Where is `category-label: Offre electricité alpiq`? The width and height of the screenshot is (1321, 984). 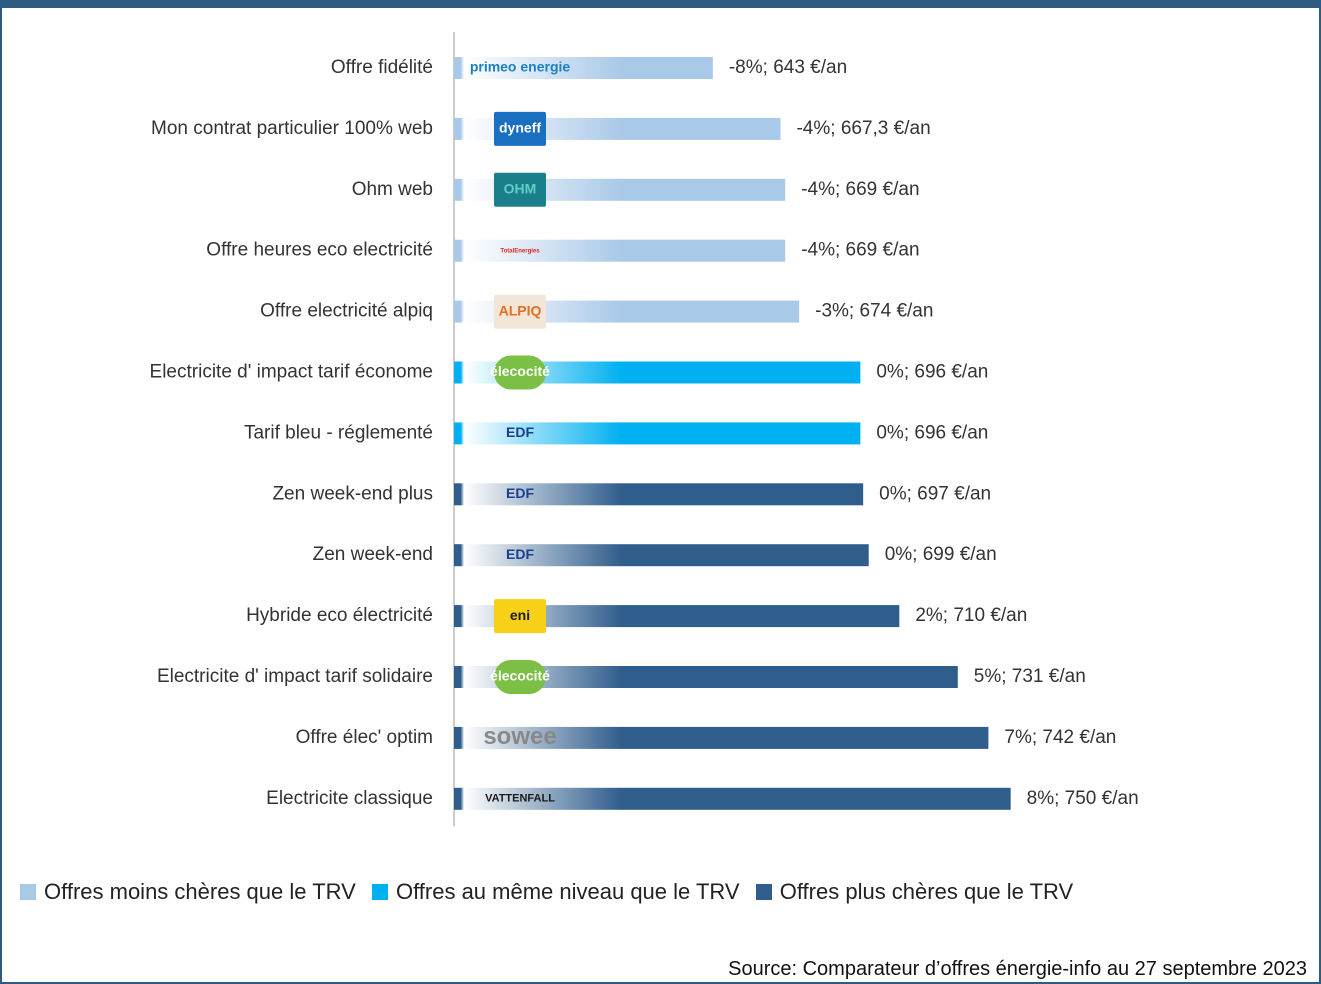
category-label: Offre electricité alpiq is located at coordinates (346, 311).